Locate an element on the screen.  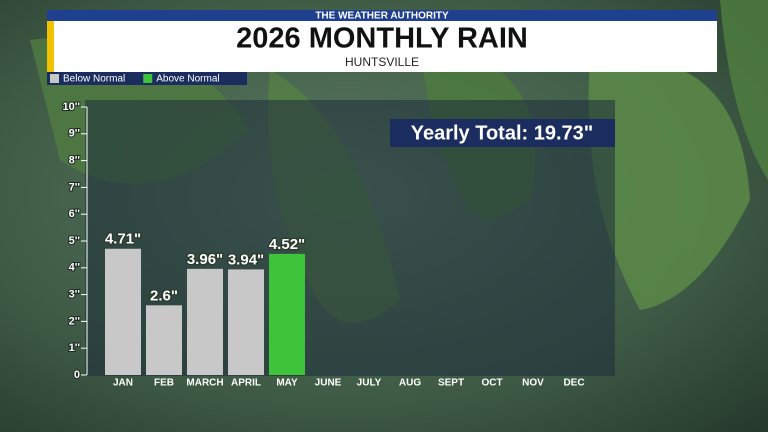
y-tick-label: 1'' is located at coordinates (75, 348).